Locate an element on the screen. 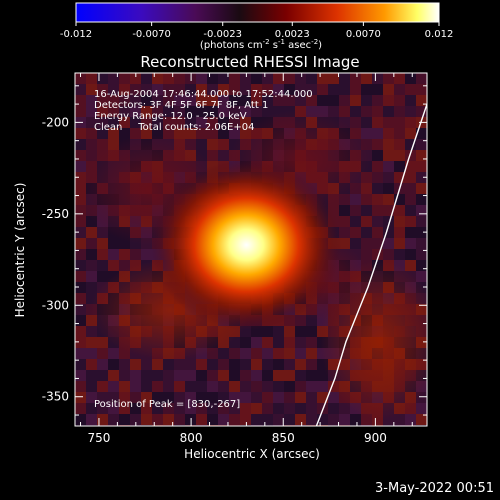 The width and height of the screenshot is (500, 500). y-tick-label: -200 is located at coordinates (55, 122).